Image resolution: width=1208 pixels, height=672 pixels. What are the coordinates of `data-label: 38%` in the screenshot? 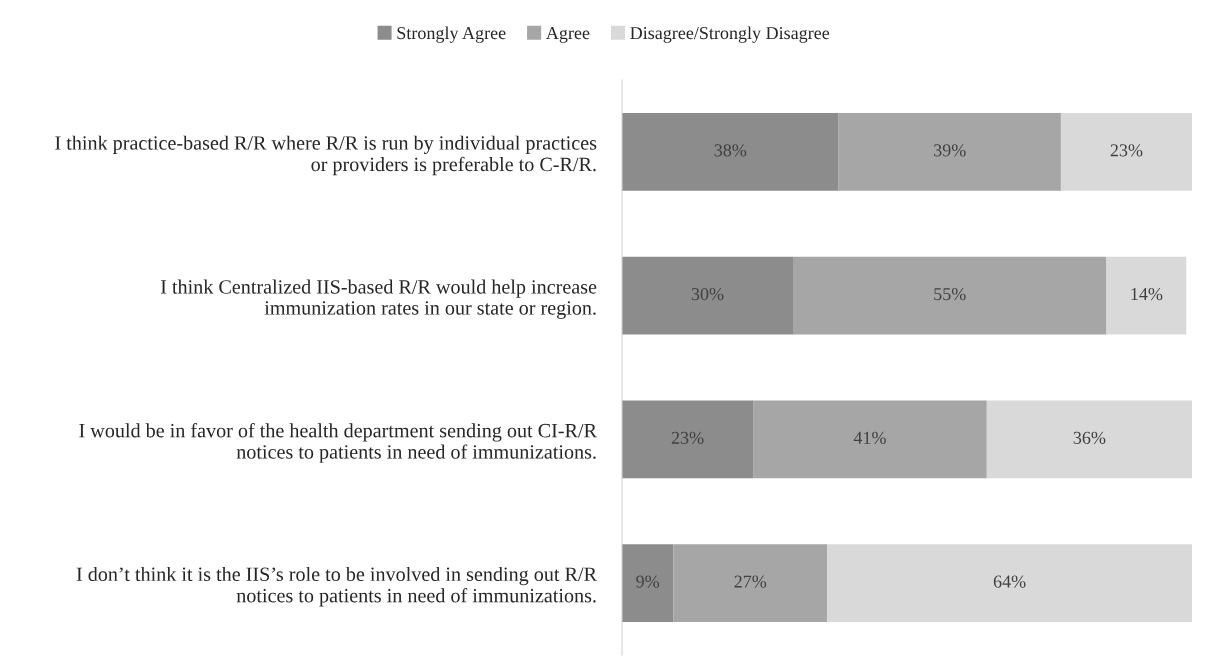 It's located at (730, 150).